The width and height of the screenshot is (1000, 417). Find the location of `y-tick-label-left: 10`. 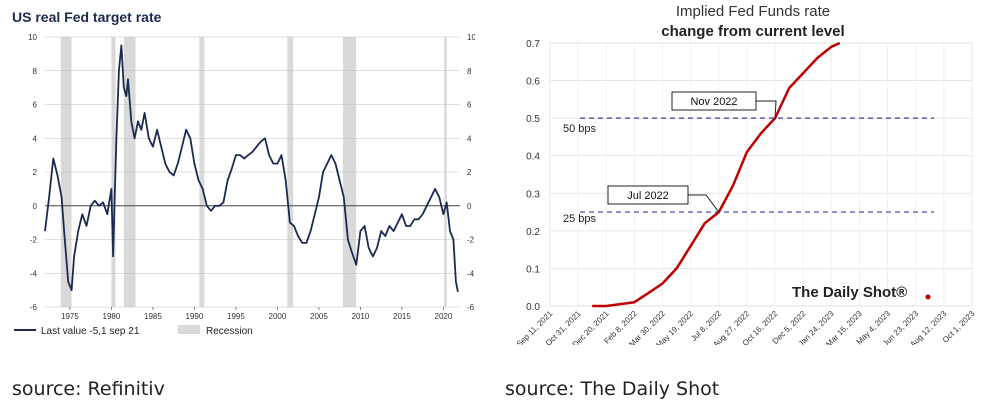

y-tick-label-left: 10 is located at coordinates (32, 37).